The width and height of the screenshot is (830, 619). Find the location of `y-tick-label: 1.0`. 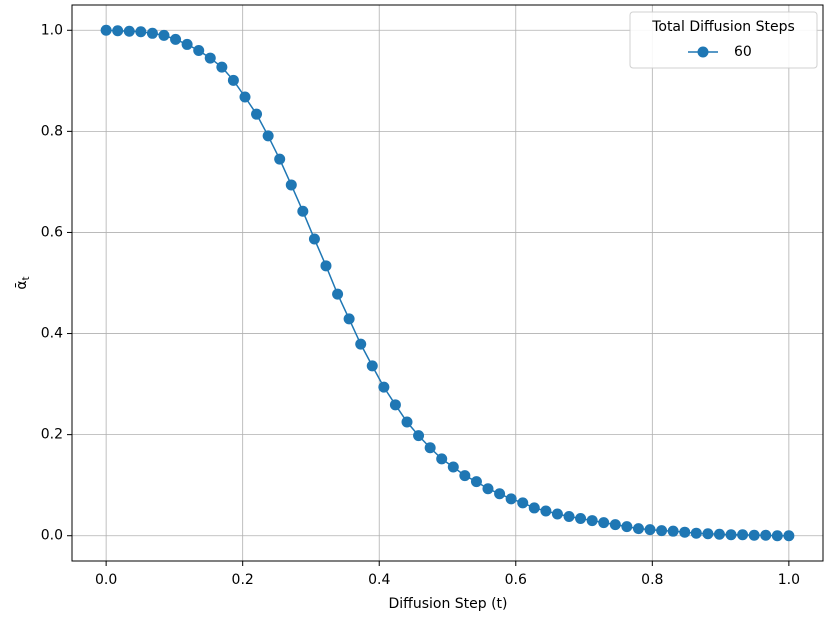

y-tick-label: 1.0 is located at coordinates (52, 30).